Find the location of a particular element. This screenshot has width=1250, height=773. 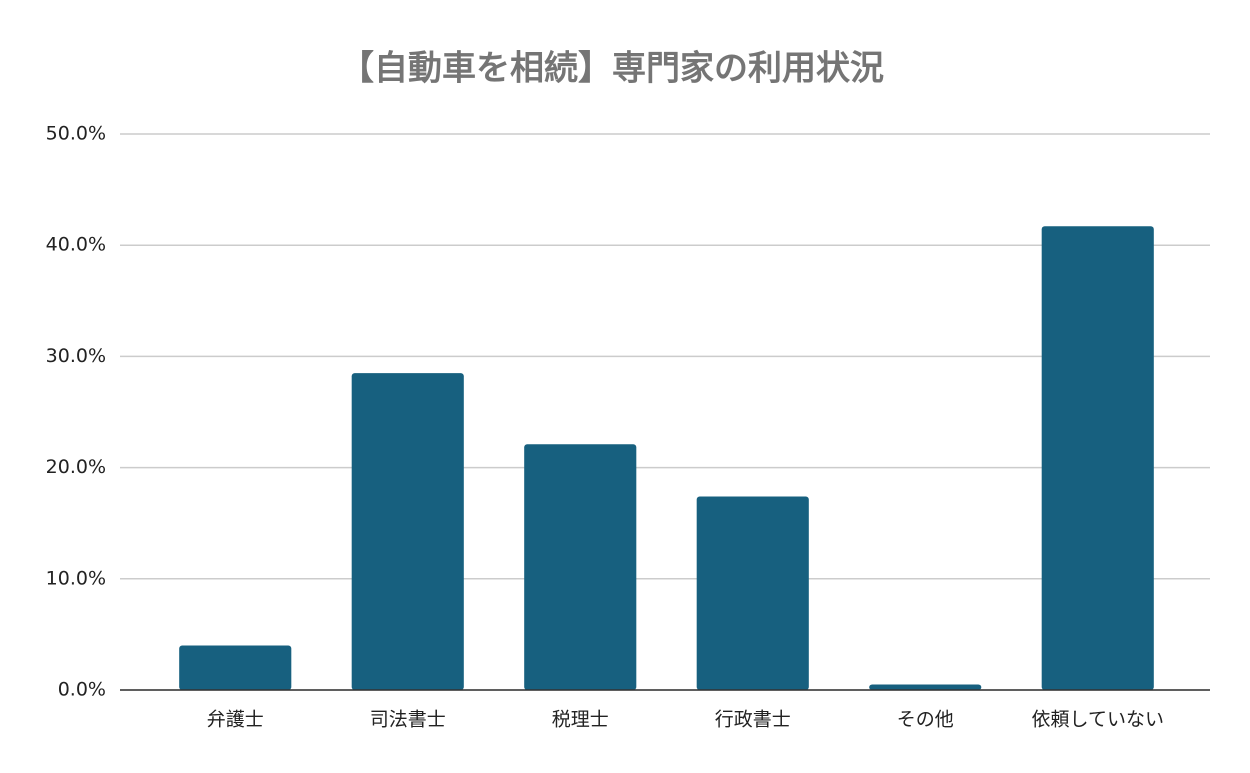

x-tick-label: 行政書士 is located at coordinates (753, 720).